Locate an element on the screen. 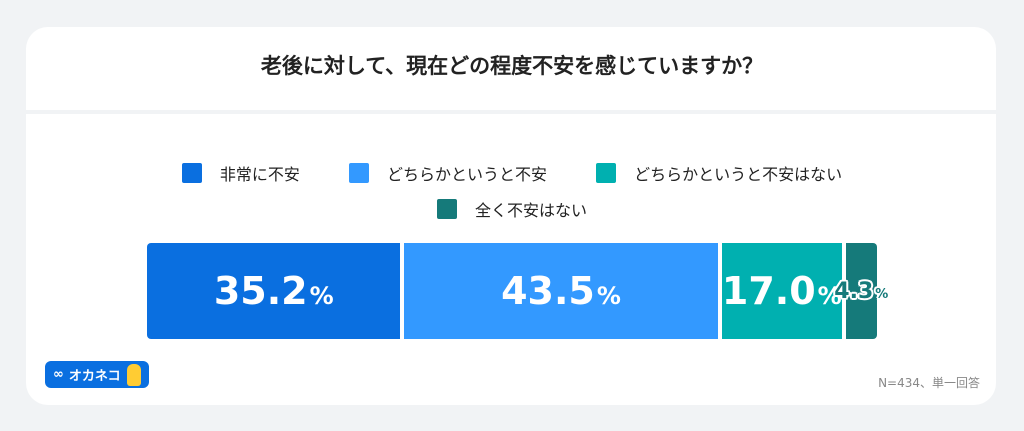 The image size is (1024, 431). legend-item: どちらかというと不安はない is located at coordinates (719, 173).